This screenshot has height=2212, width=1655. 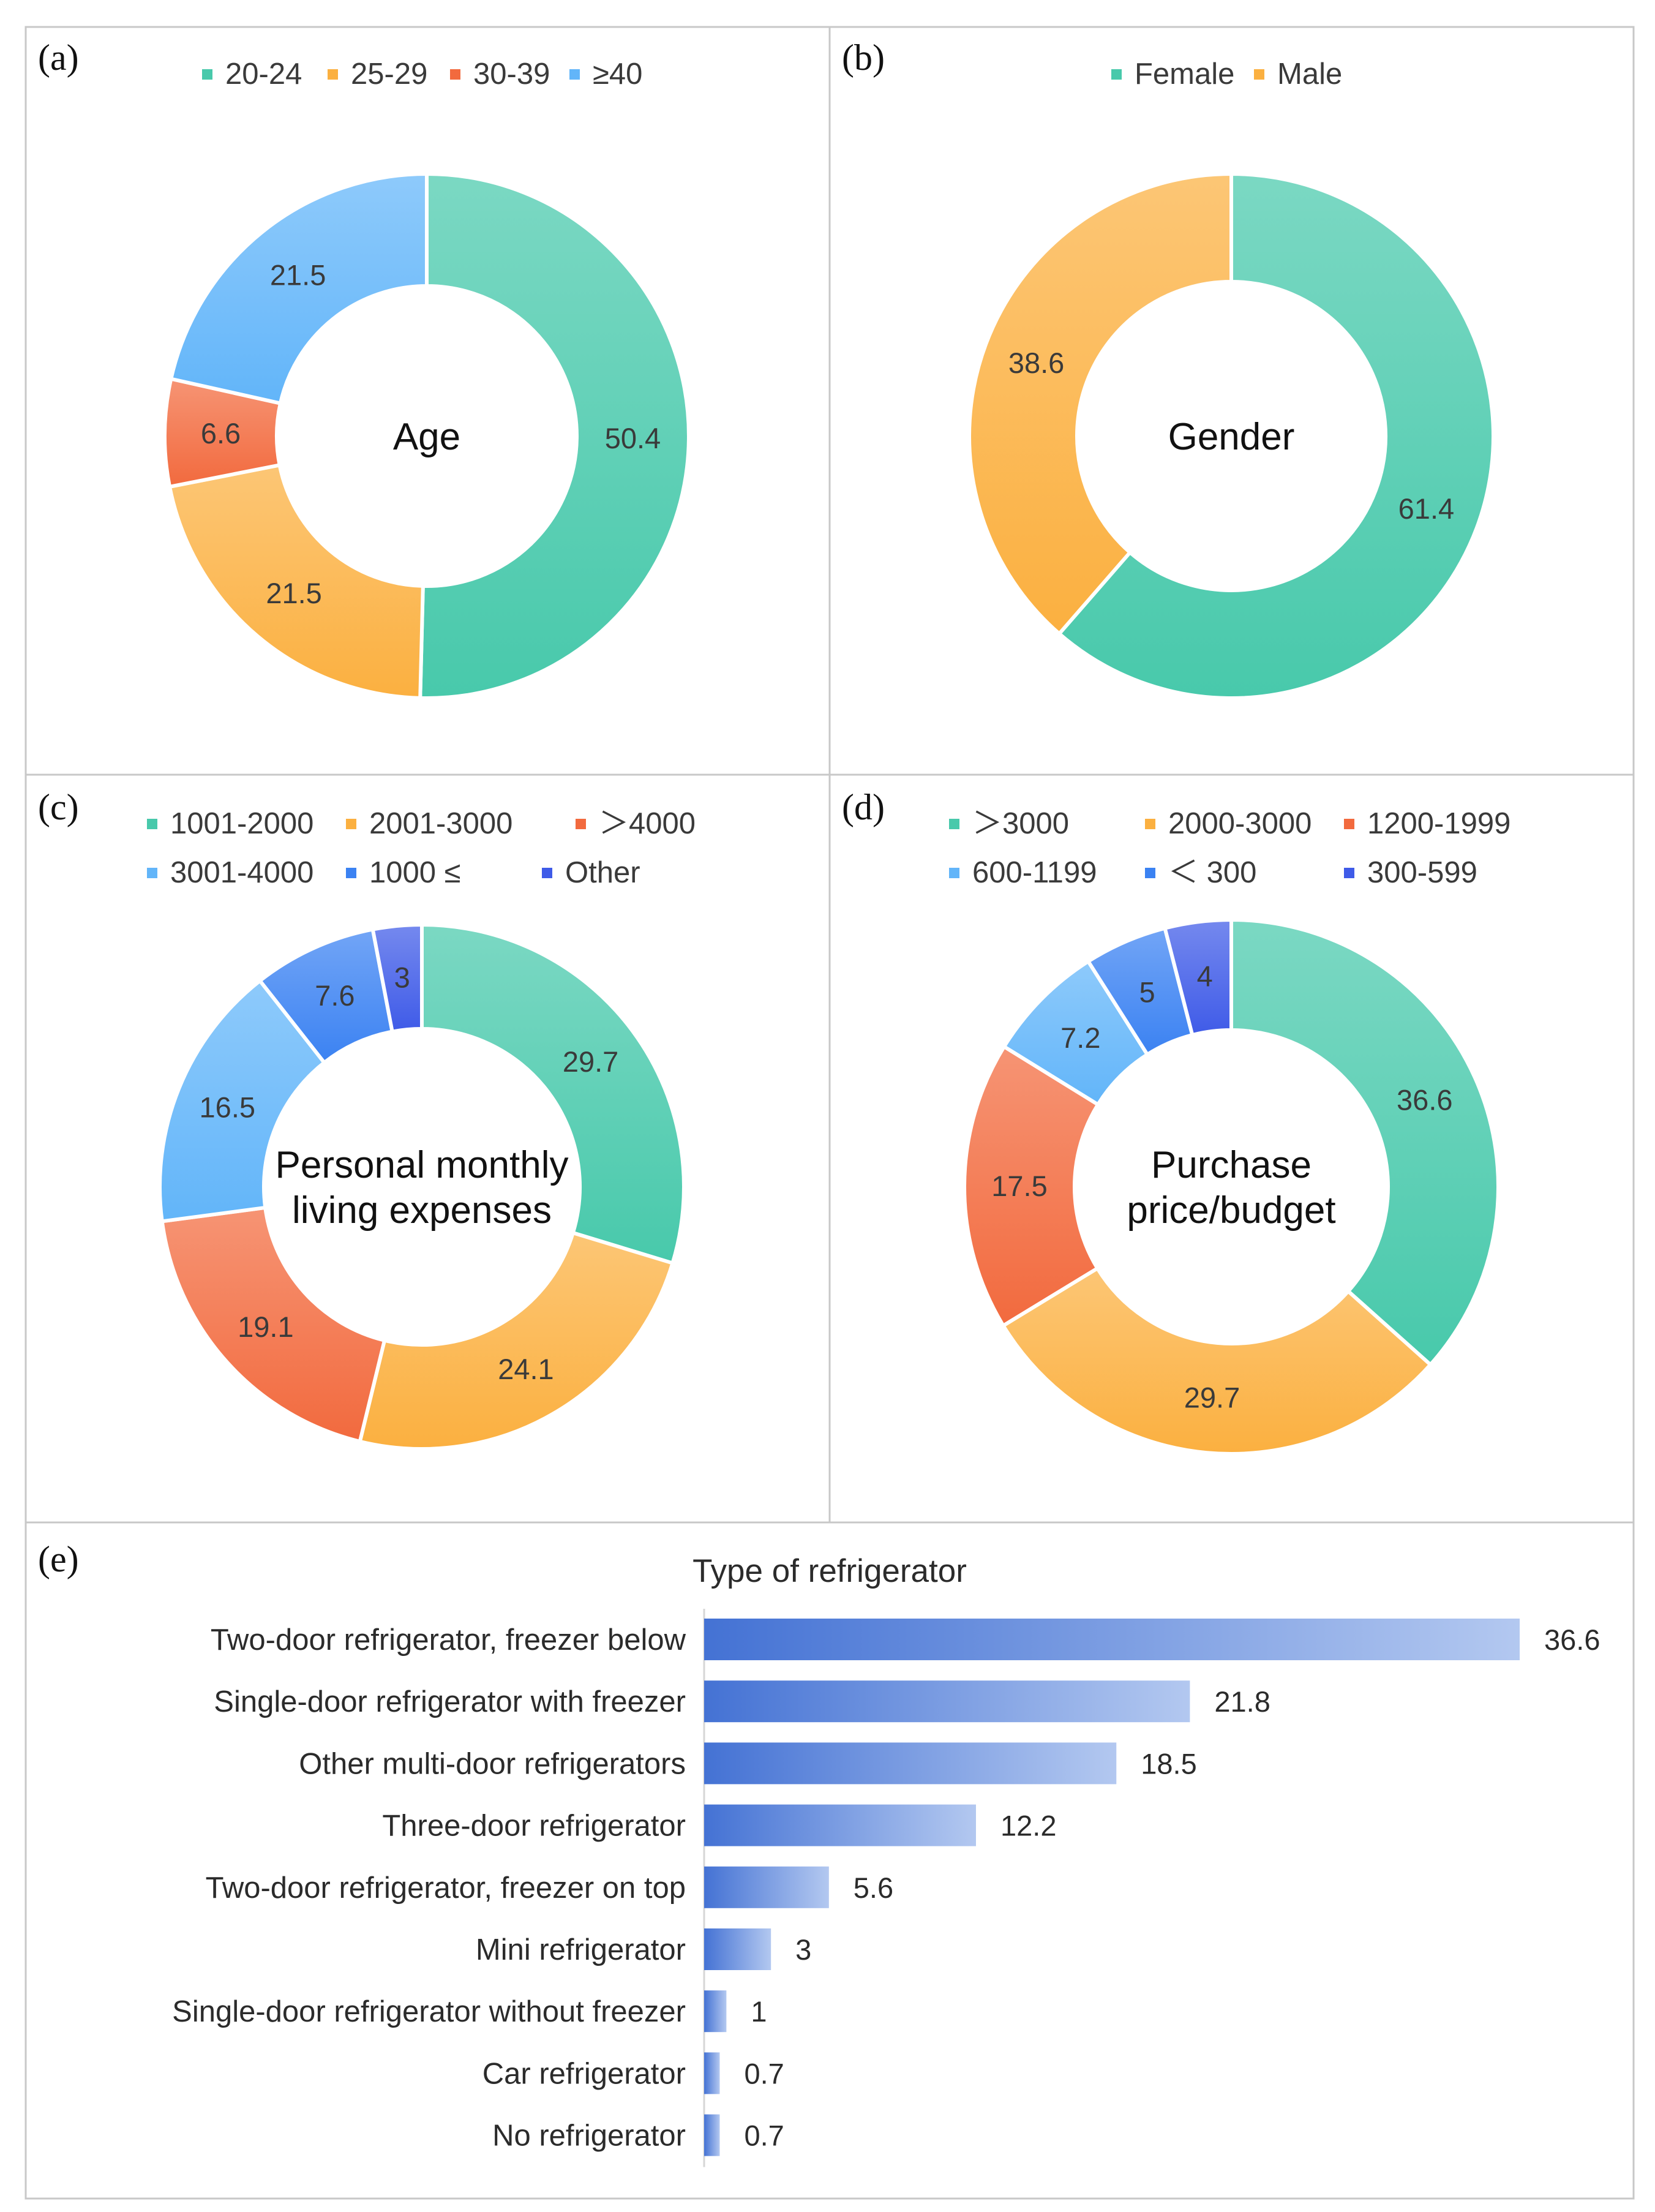 I want to click on bar-value-label: 1, so click(x=759, y=2011).